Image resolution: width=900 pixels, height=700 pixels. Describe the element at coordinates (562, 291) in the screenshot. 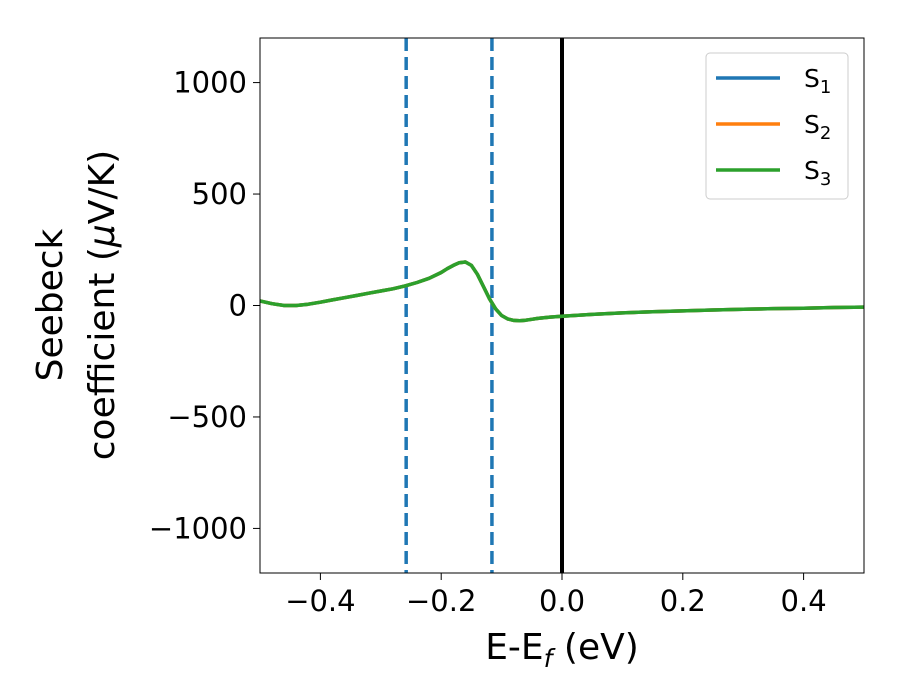

I see `series-line-s3` at that location.